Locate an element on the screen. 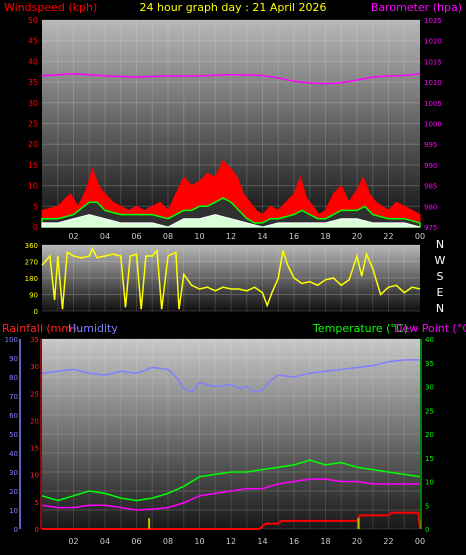 The image size is (466, 555). baro-y-tick: 1015 is located at coordinates (433, 62).